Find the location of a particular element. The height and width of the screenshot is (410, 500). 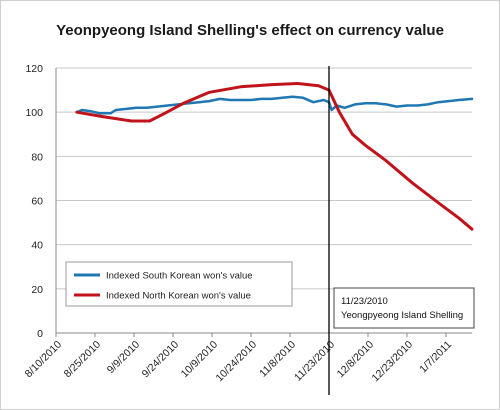

x-tick-label: 9/9/2010 is located at coordinates (123, 357).